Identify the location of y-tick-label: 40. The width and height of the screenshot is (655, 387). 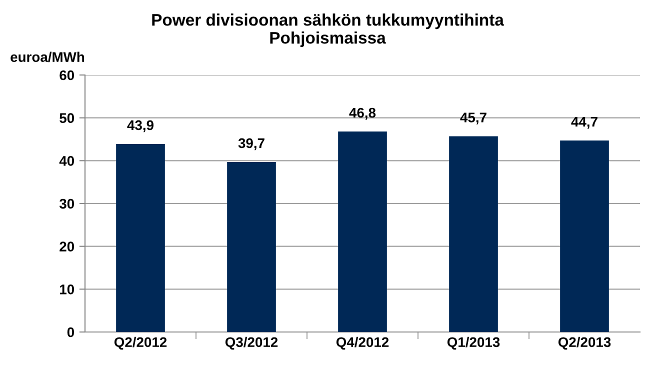
(66, 161).